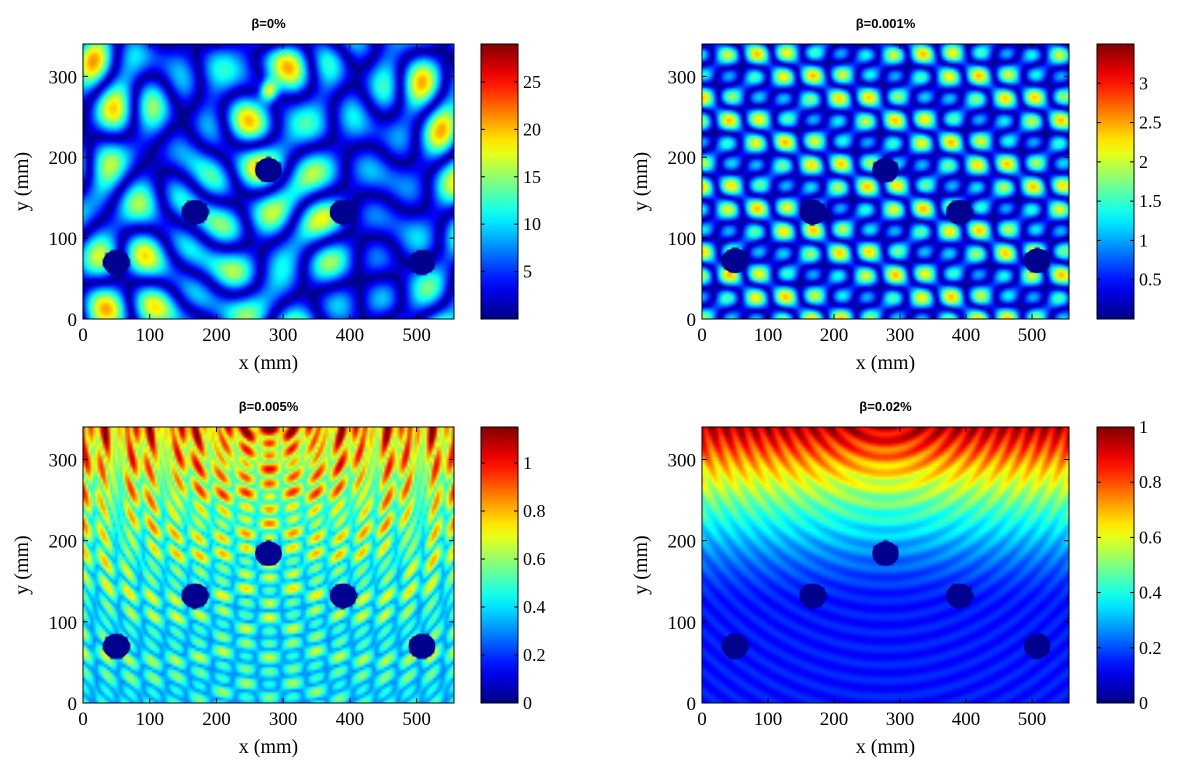  What do you see at coordinates (1143, 83) in the screenshot?
I see `colorbar-tick-label: 3` at bounding box center [1143, 83].